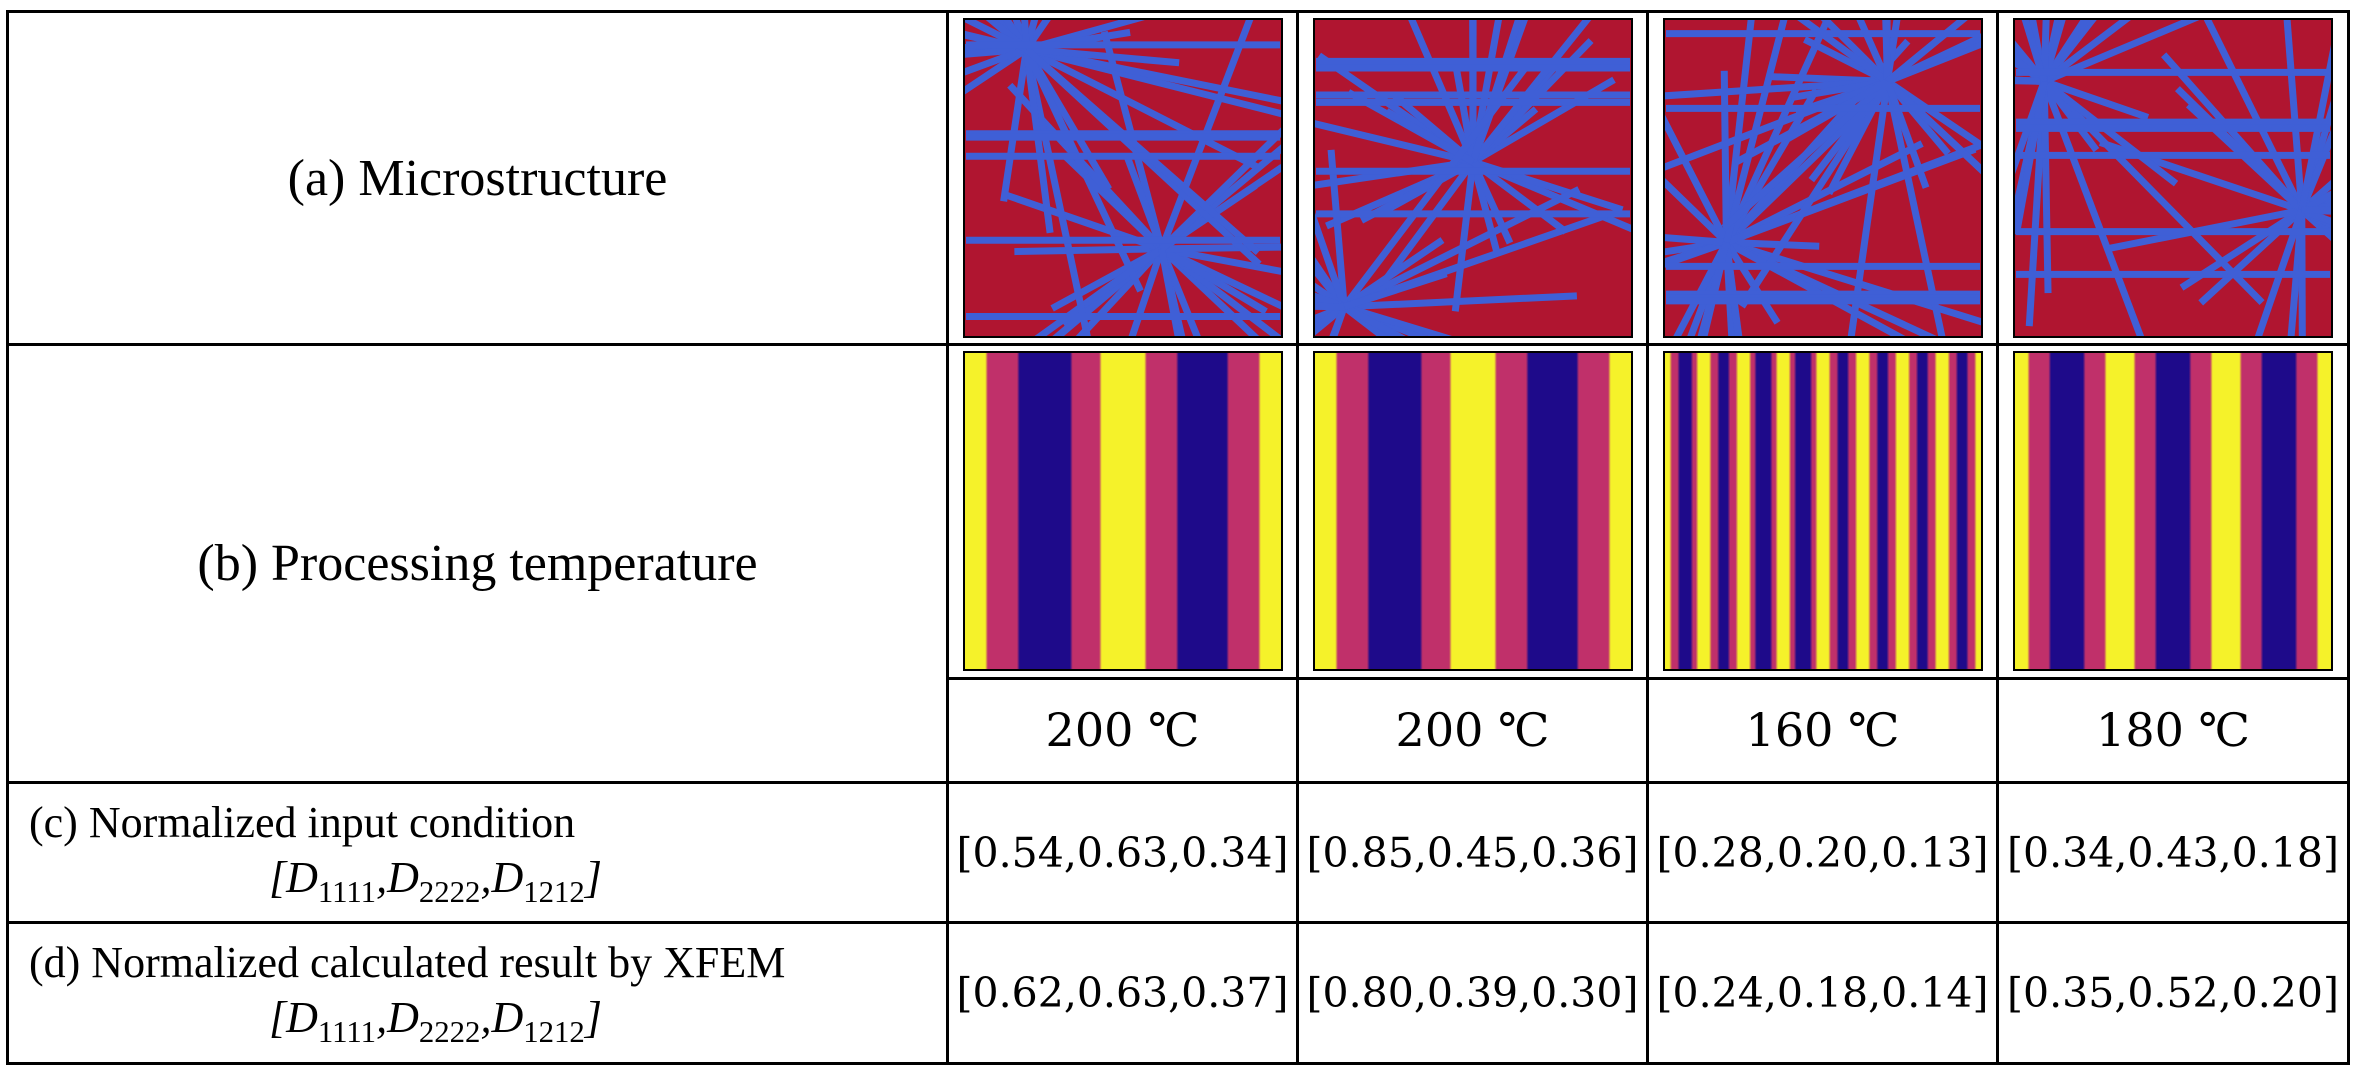 The height and width of the screenshot is (1070, 2359). Describe the element at coordinates (1822, 993) in the screenshot. I see `xfem-value-3: [0.24,0.18,0.14]` at that location.